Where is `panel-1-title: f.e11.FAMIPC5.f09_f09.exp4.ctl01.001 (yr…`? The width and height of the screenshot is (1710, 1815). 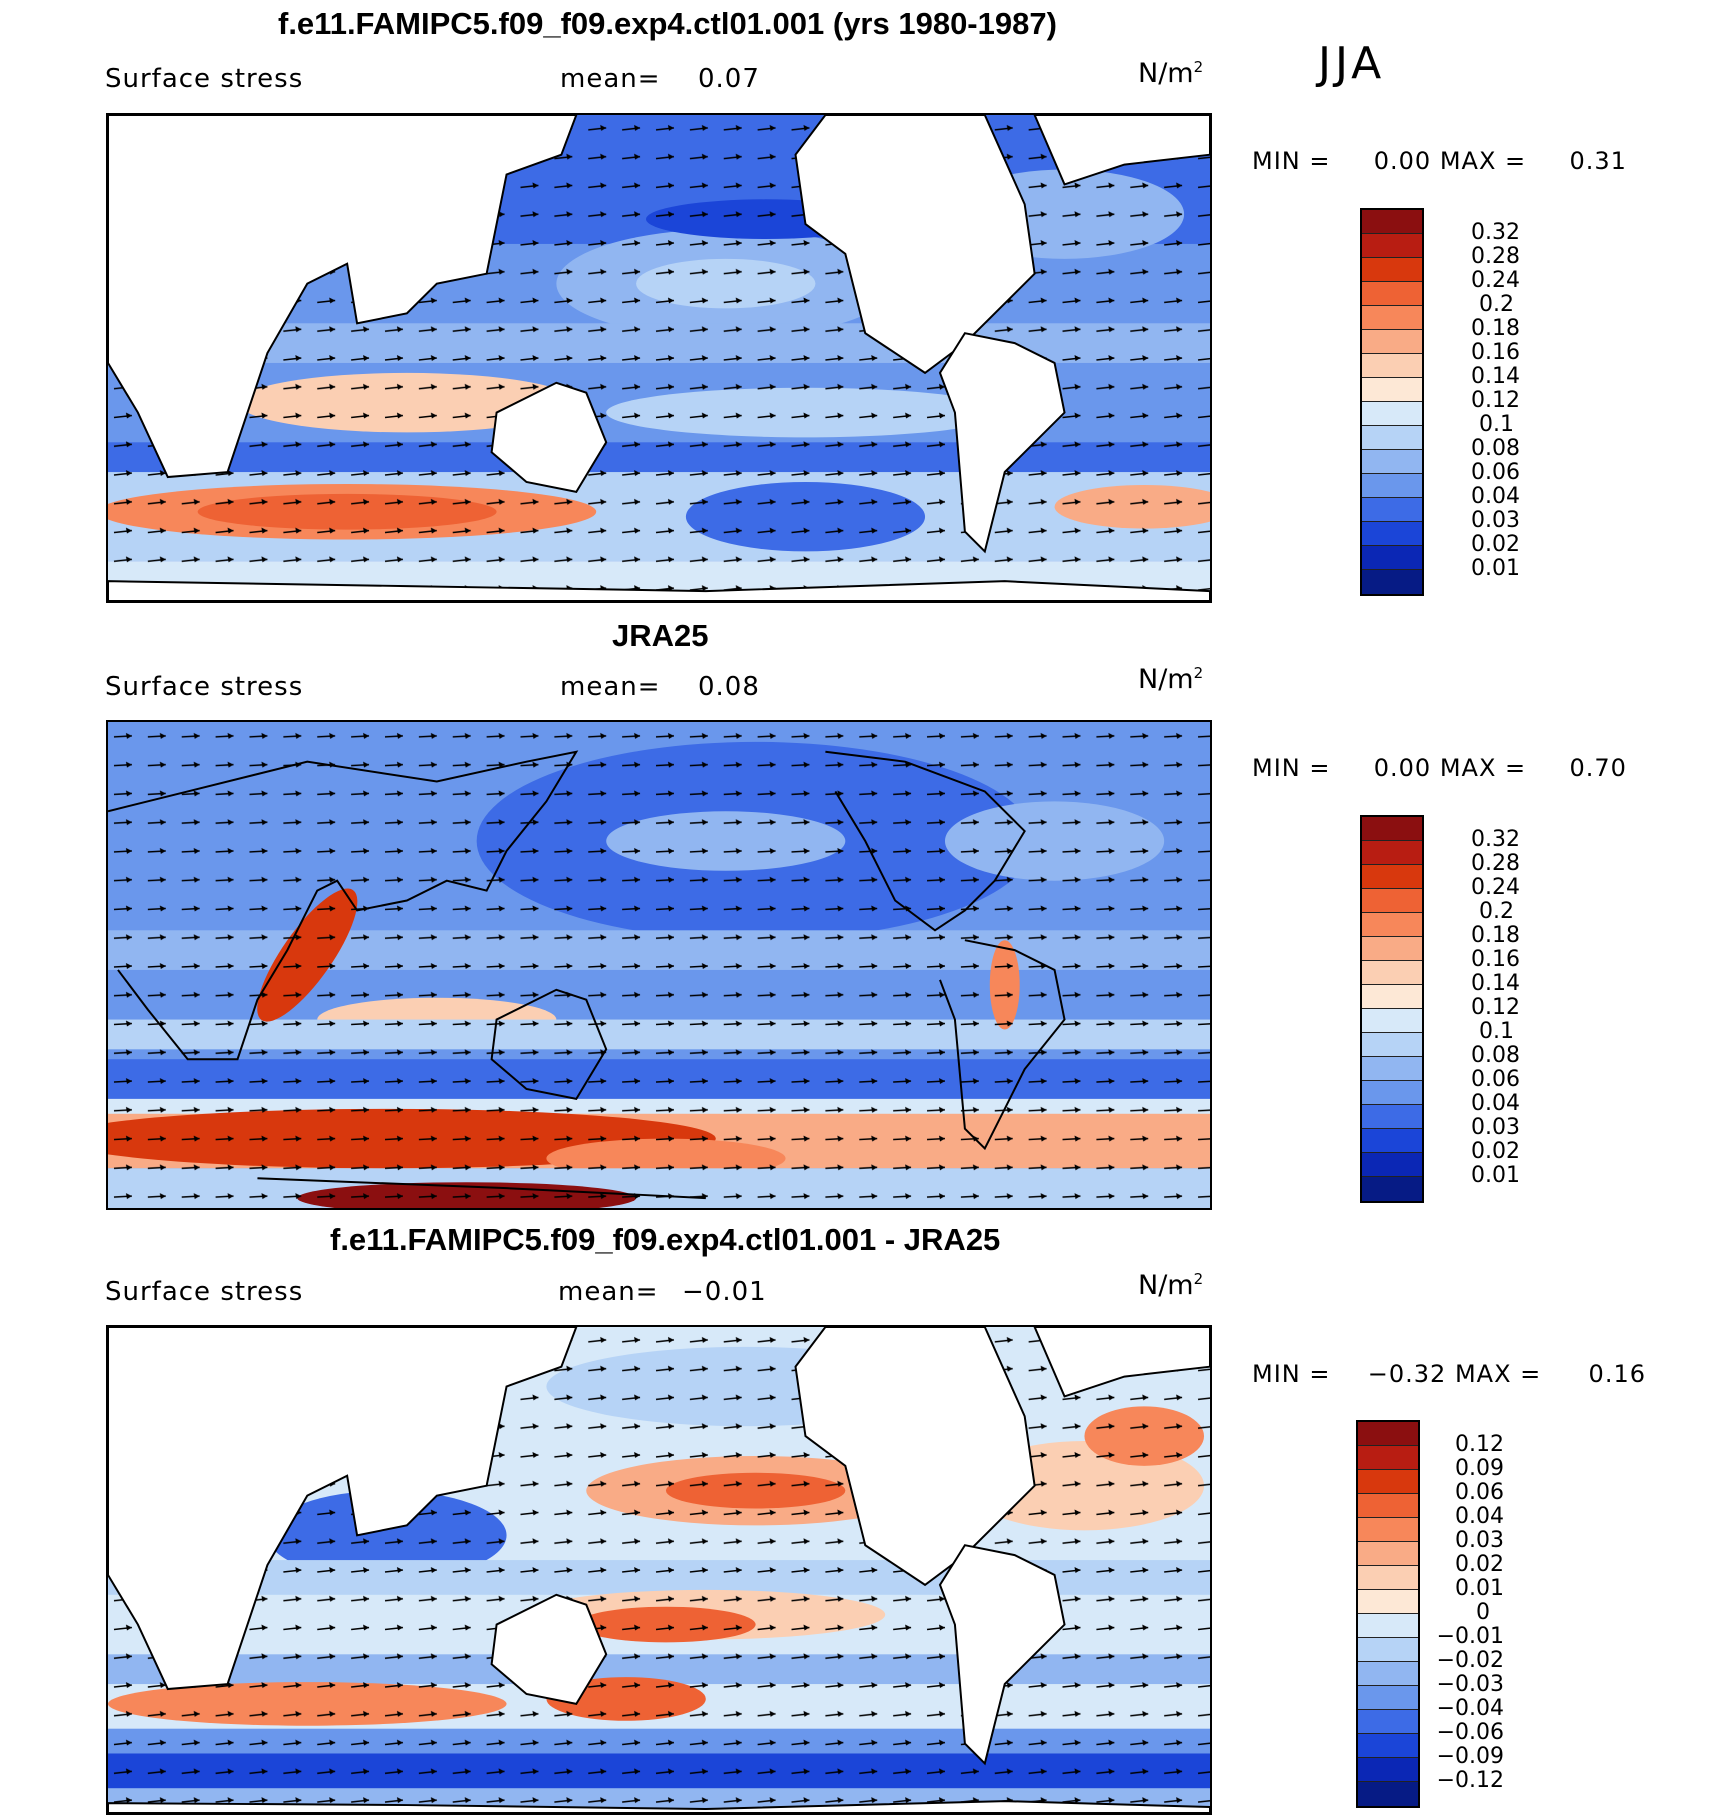 panel-1-title: f.e11.FAMIPC5.f09_f09.exp4.ctl01.001 (yr… is located at coordinates (667, 23).